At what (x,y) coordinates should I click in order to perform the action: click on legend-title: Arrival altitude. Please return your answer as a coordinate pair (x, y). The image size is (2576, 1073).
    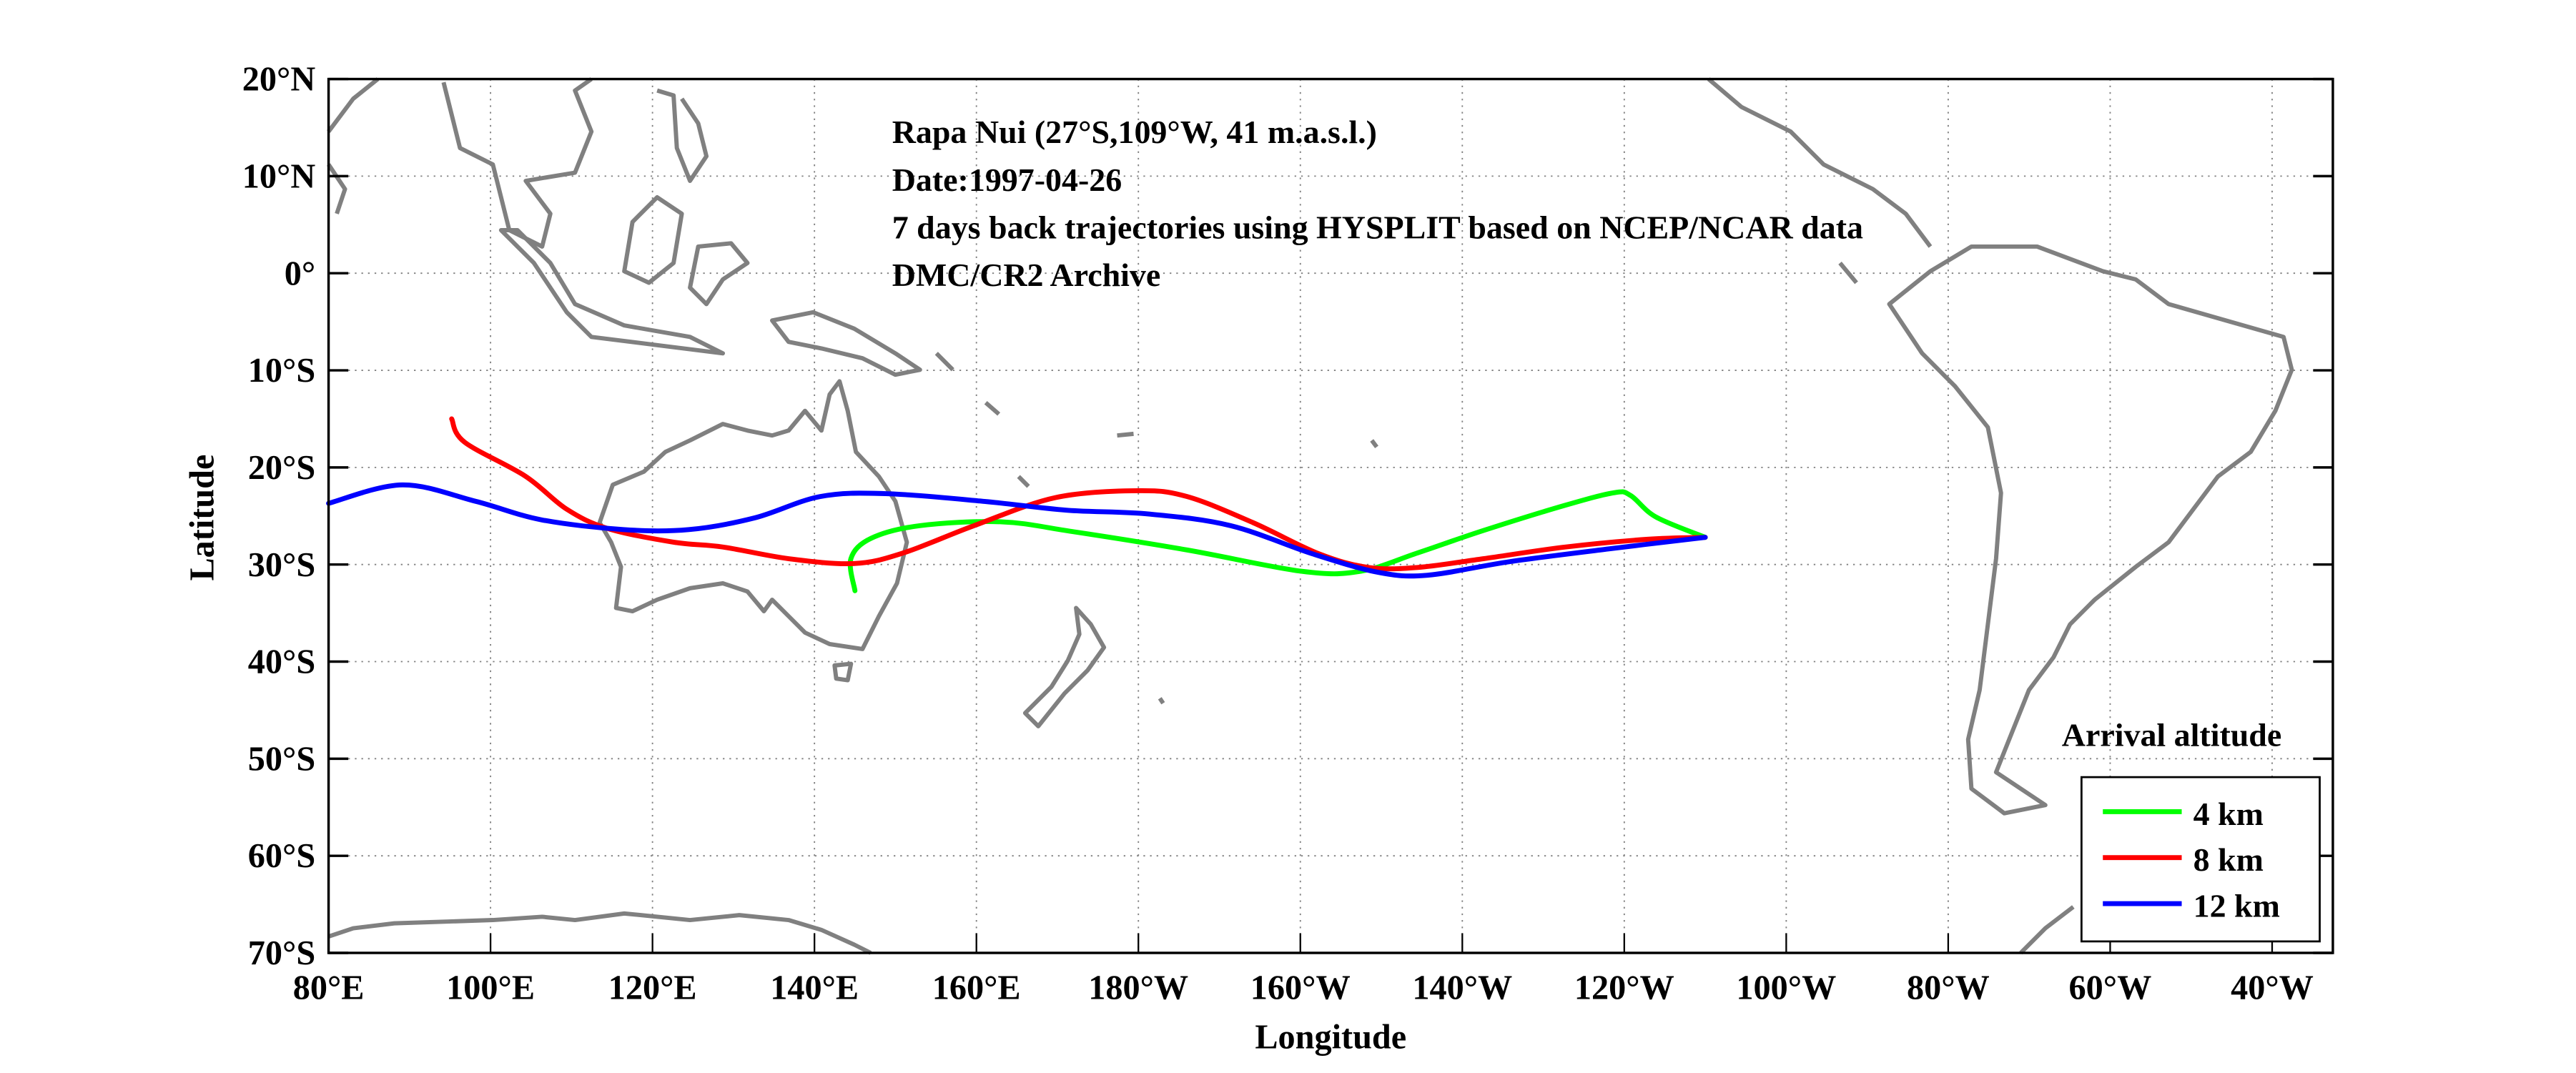
    Looking at the image, I should click on (2171, 734).